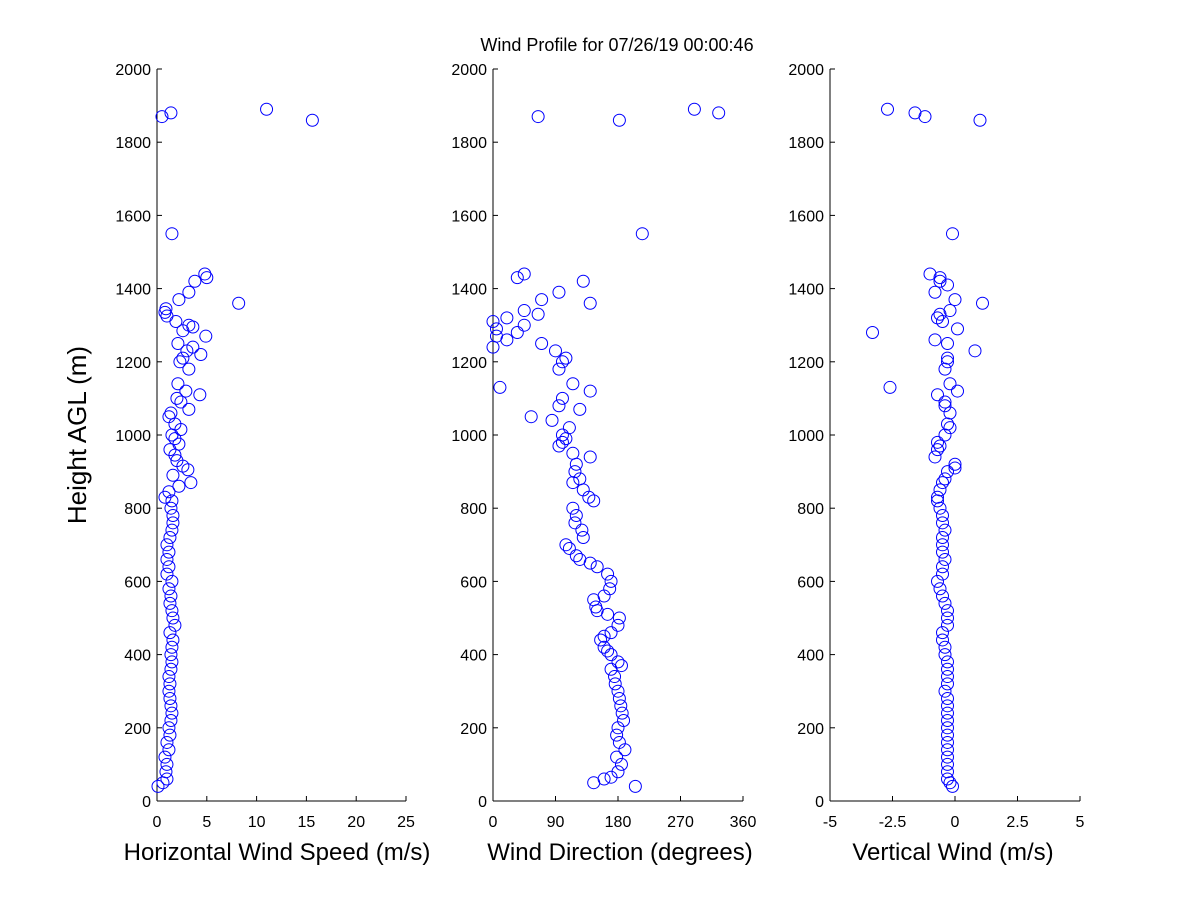  I want to click on x-tick-label: 180, so click(618, 822).